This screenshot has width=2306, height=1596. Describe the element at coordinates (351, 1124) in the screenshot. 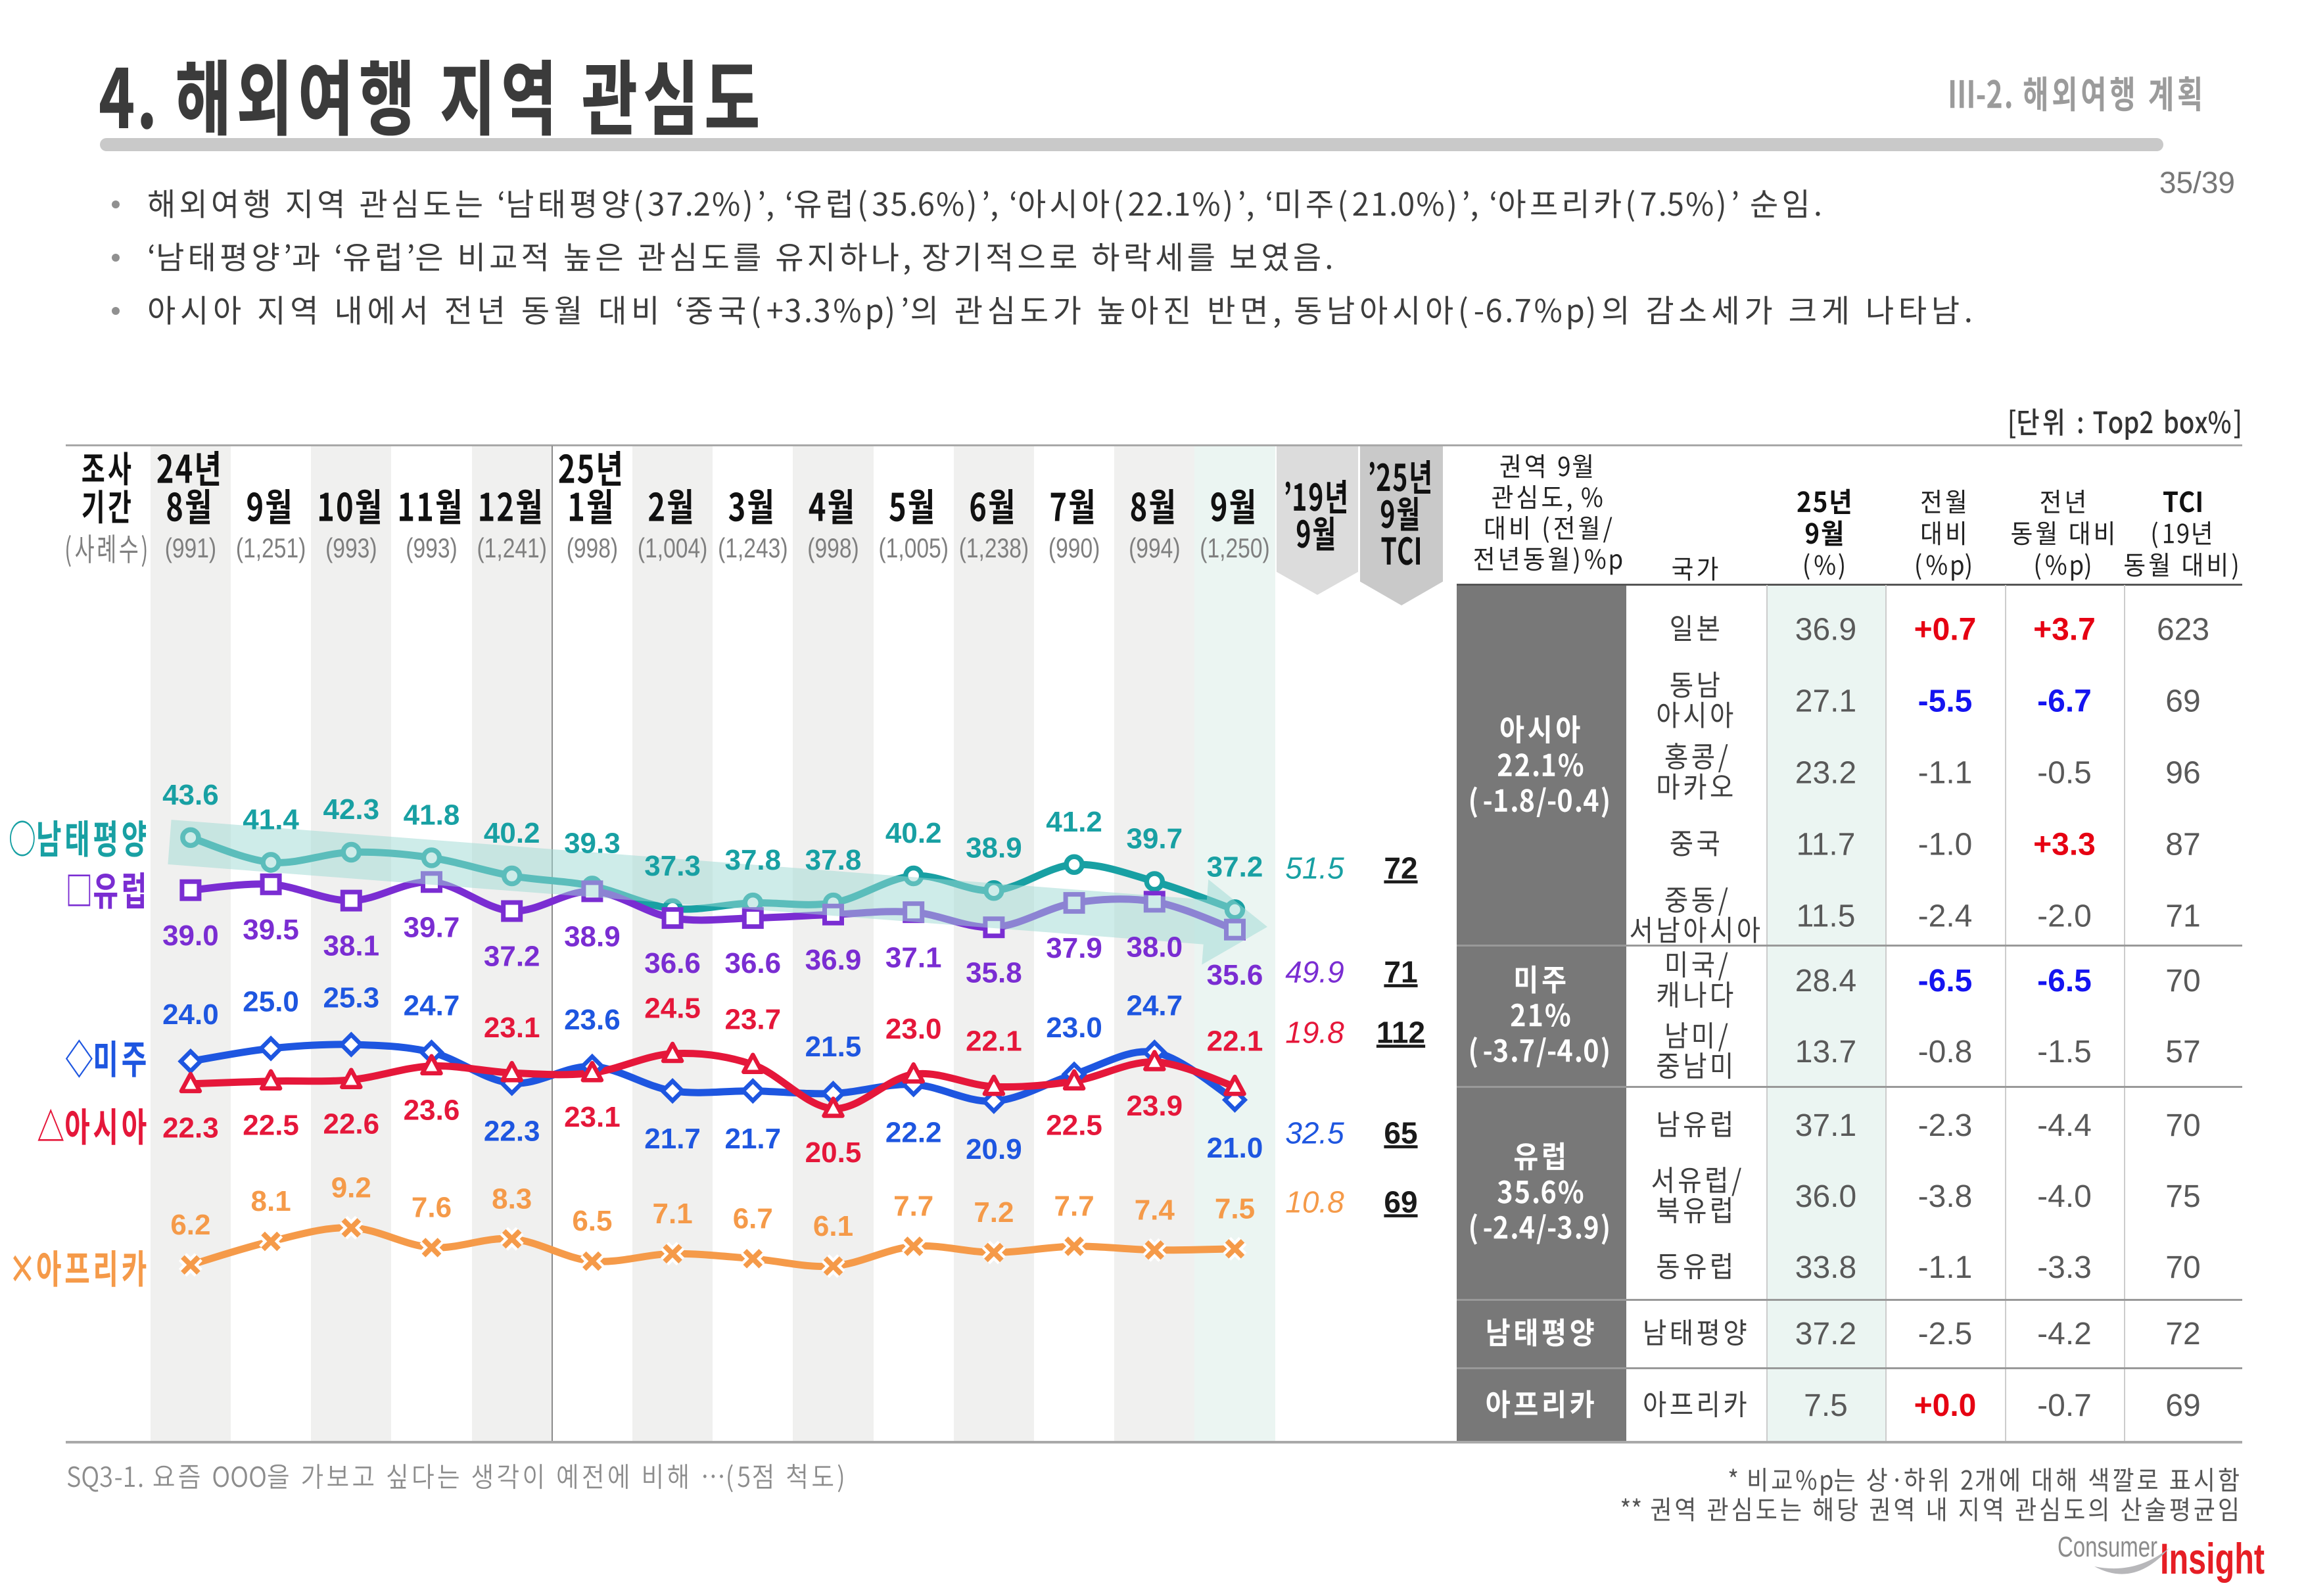

I see `svg-text: 22.6` at that location.